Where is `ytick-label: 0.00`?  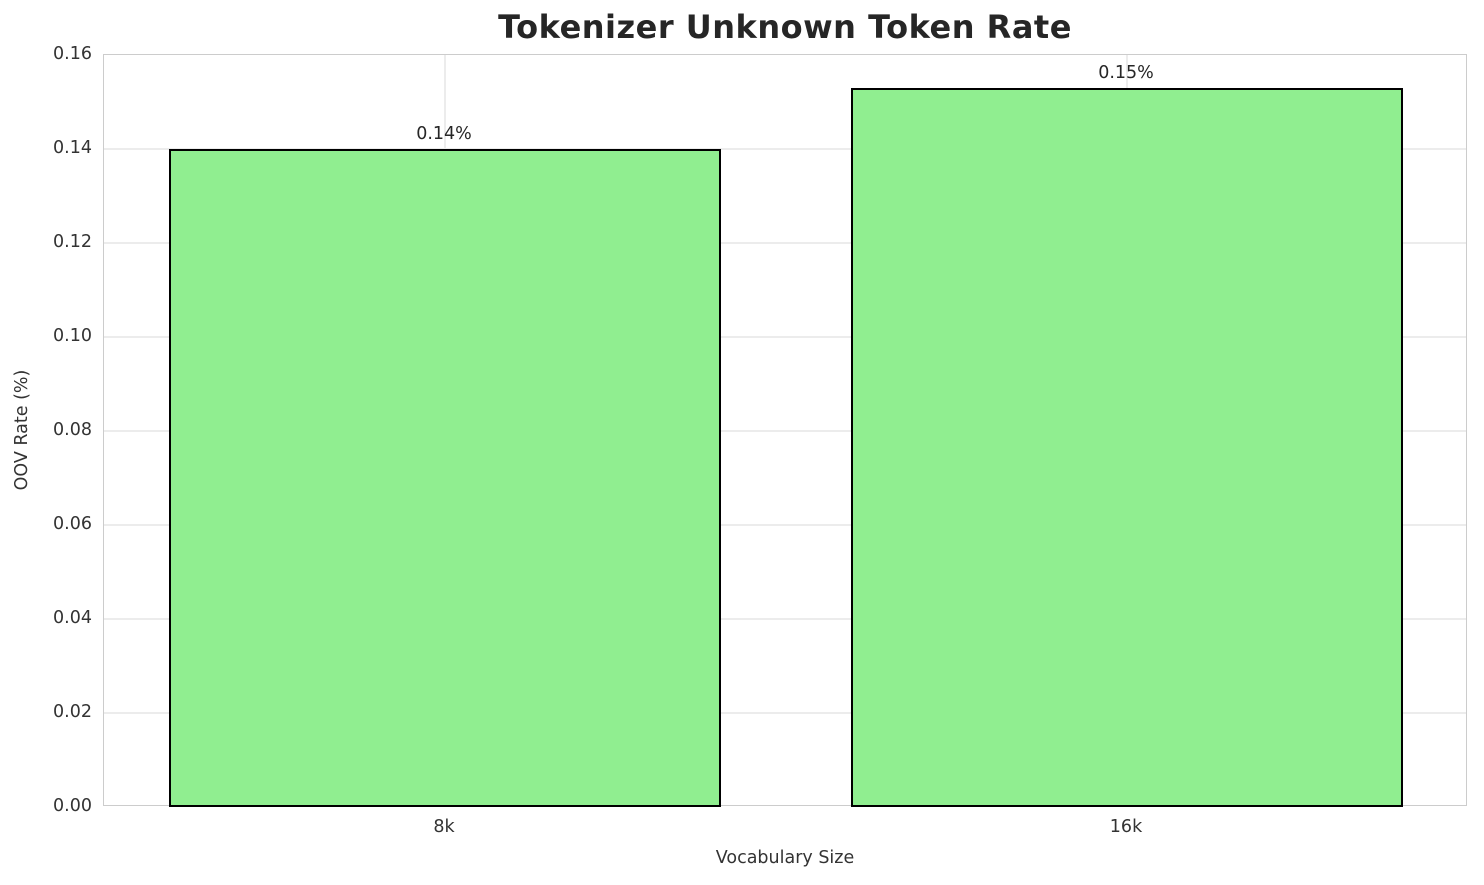 ytick-label: 0.00 is located at coordinates (72, 806).